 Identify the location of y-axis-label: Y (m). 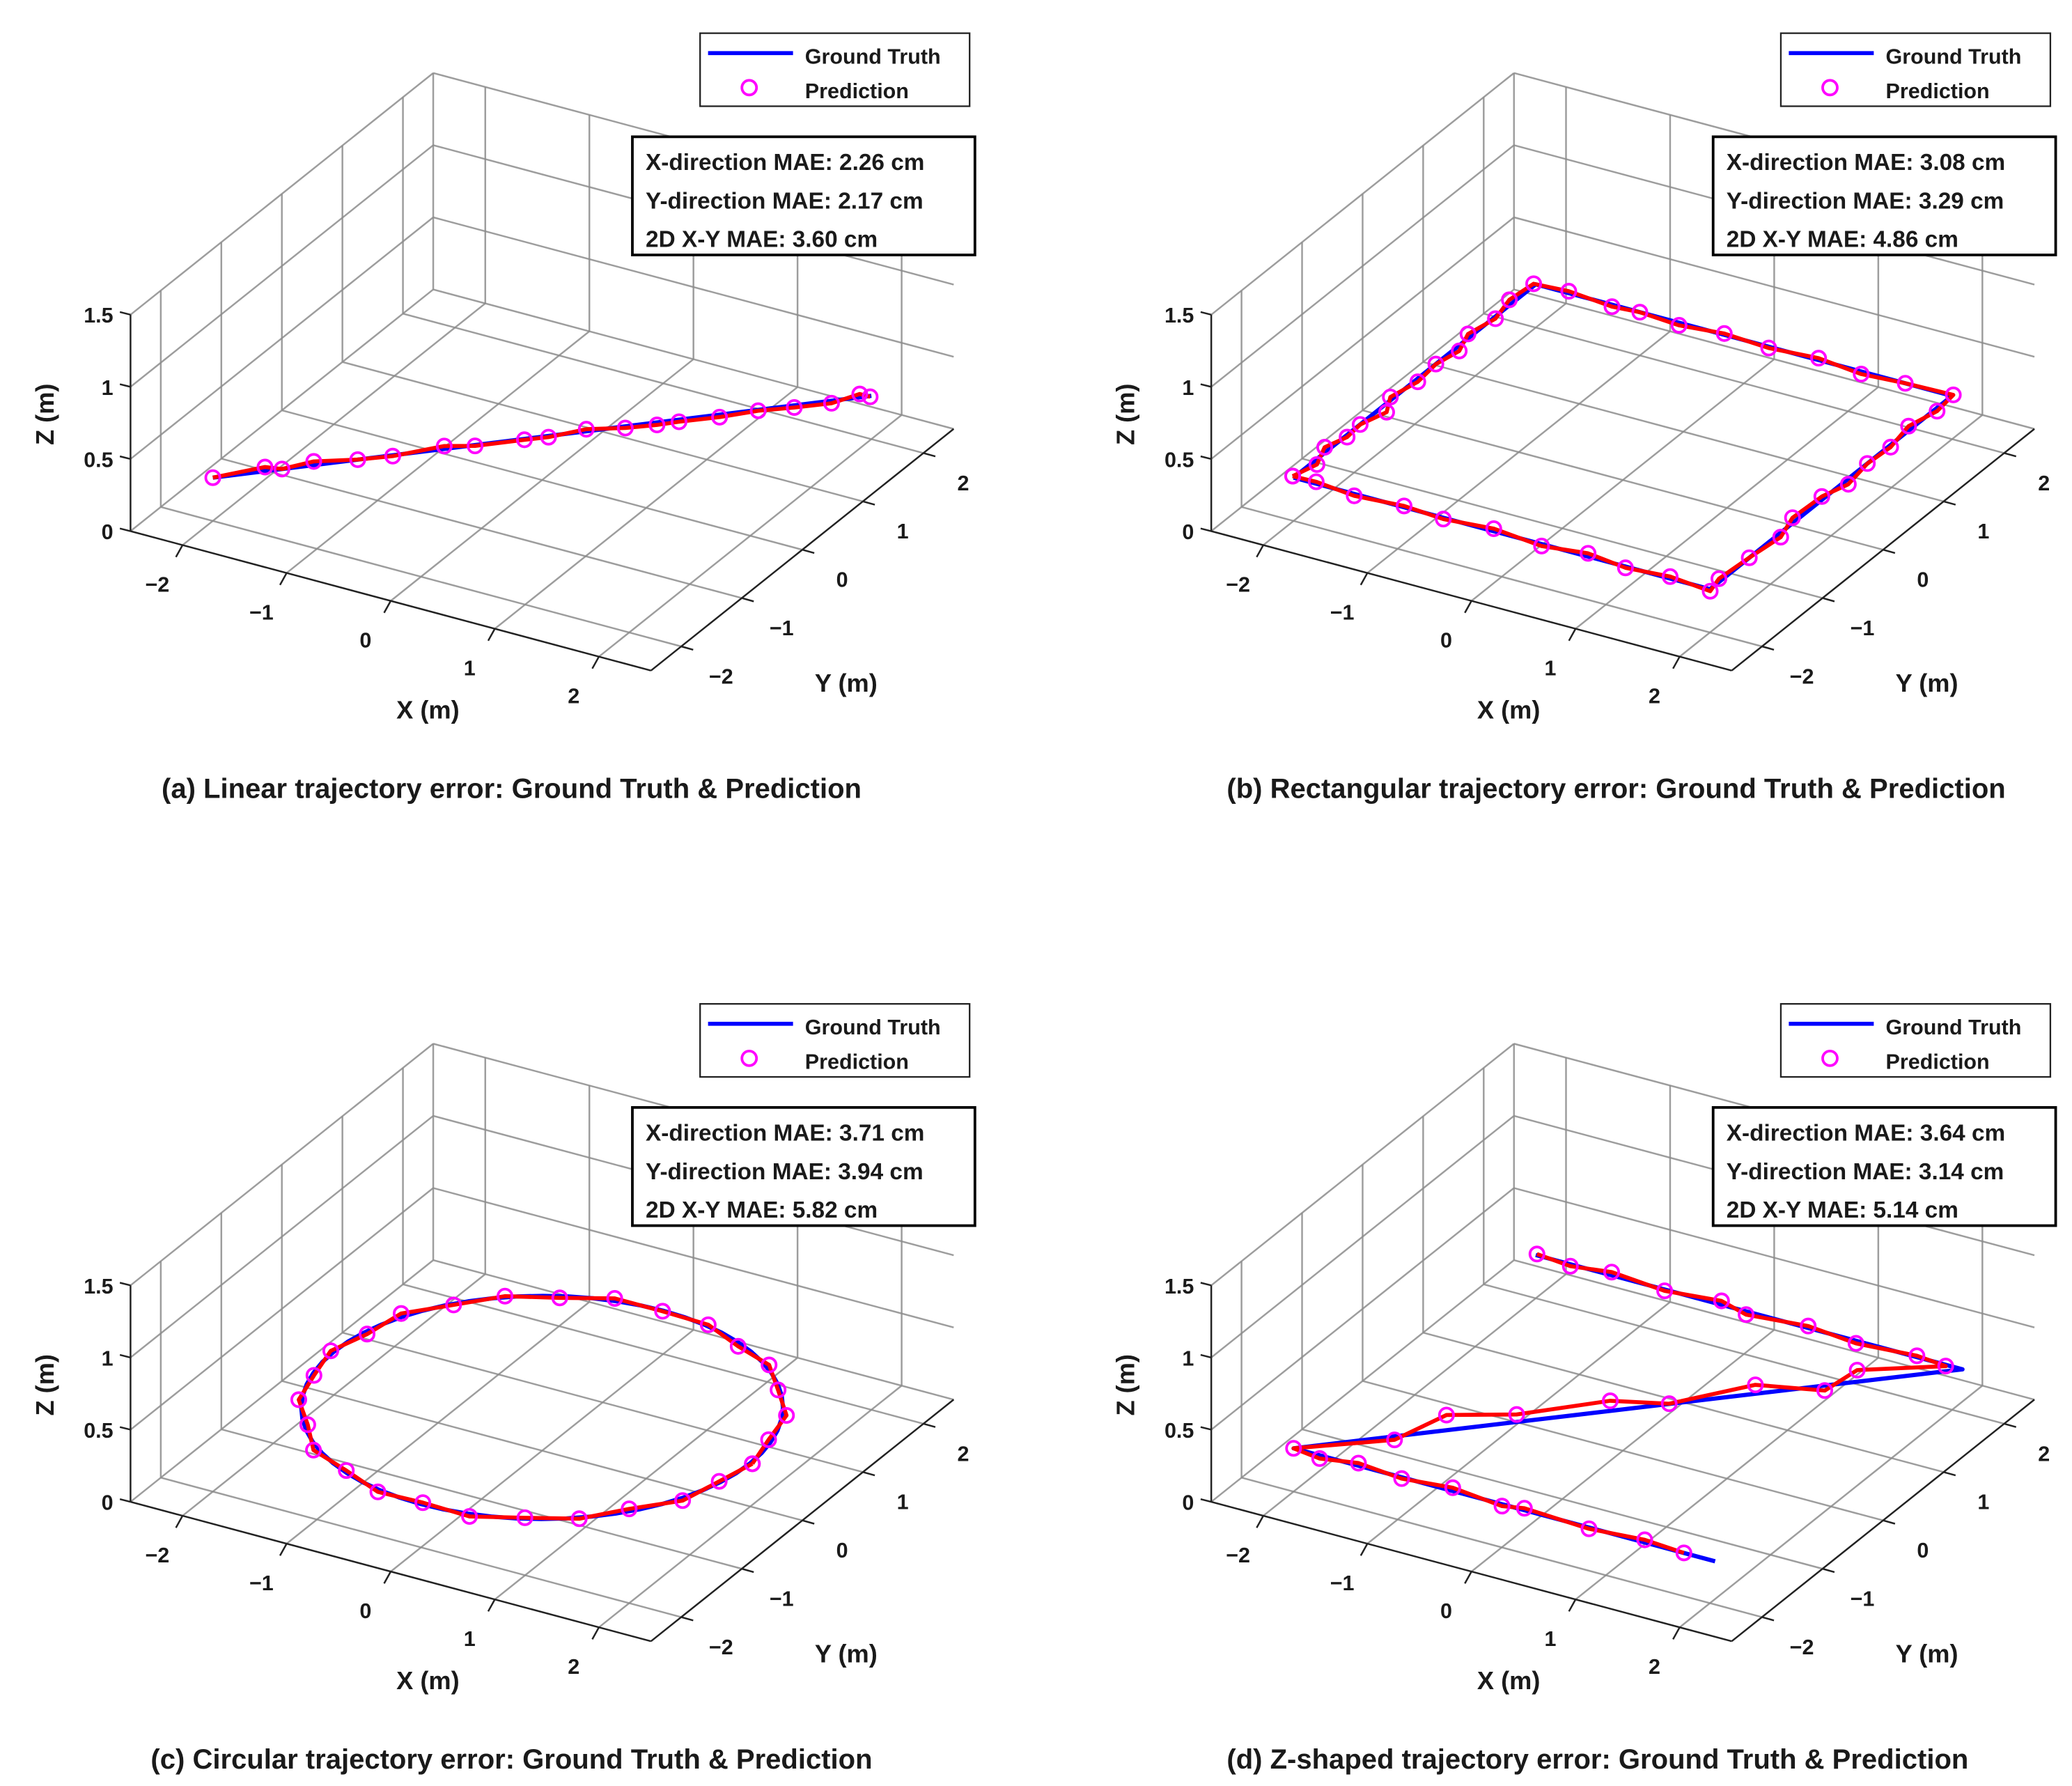
(846, 683).